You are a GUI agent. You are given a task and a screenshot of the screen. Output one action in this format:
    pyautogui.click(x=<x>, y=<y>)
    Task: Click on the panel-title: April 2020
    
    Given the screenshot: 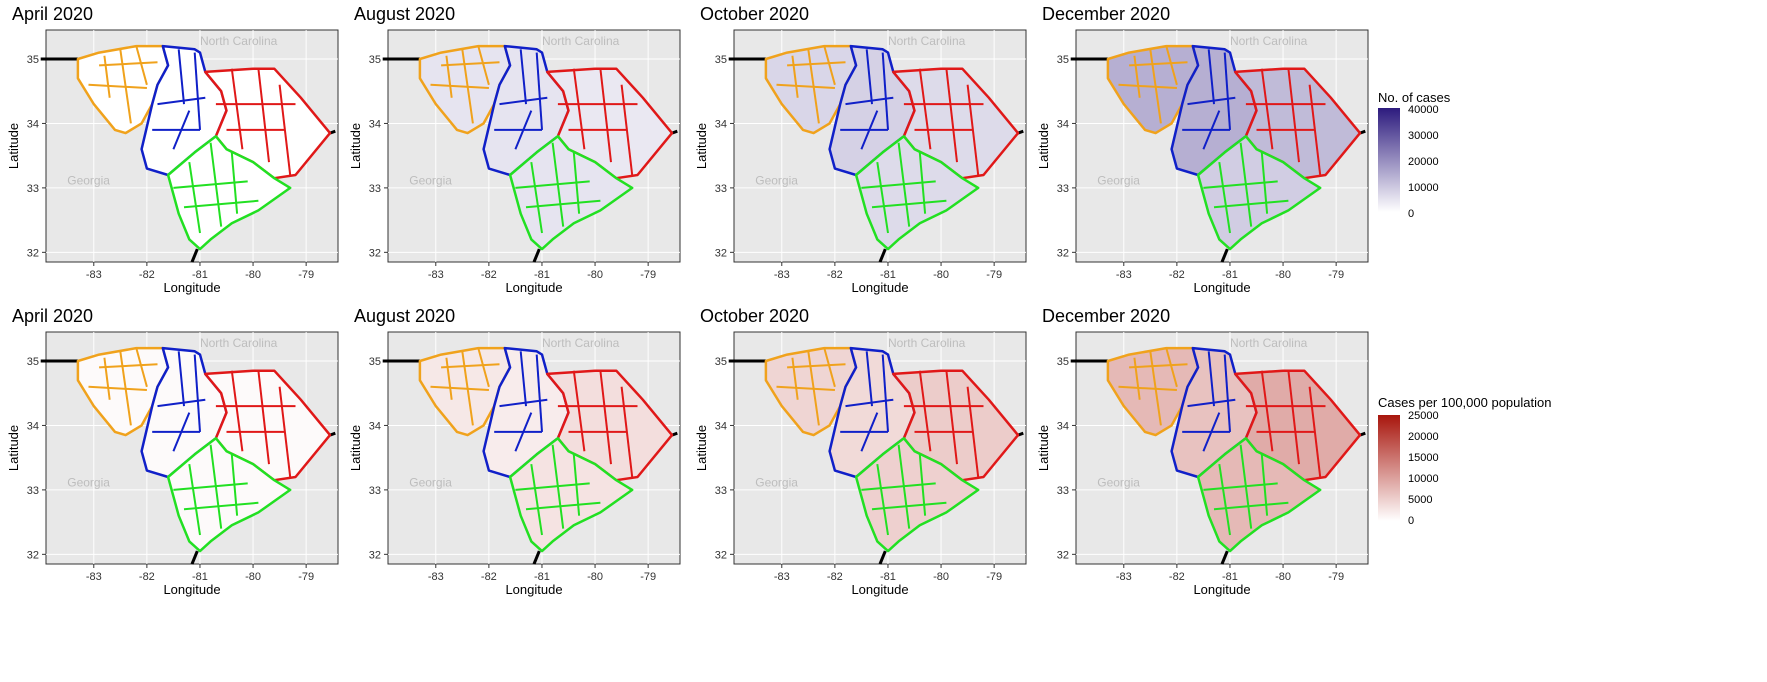 What is the action you would take?
    pyautogui.click(x=53, y=14)
    